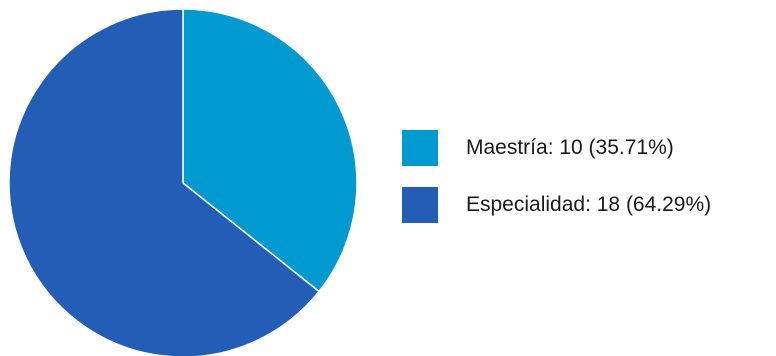 This screenshot has height=356, width=776. What do you see at coordinates (570, 147) in the screenshot?
I see `legend-label-maestria: Maestría: 10 (35.71%)` at bounding box center [570, 147].